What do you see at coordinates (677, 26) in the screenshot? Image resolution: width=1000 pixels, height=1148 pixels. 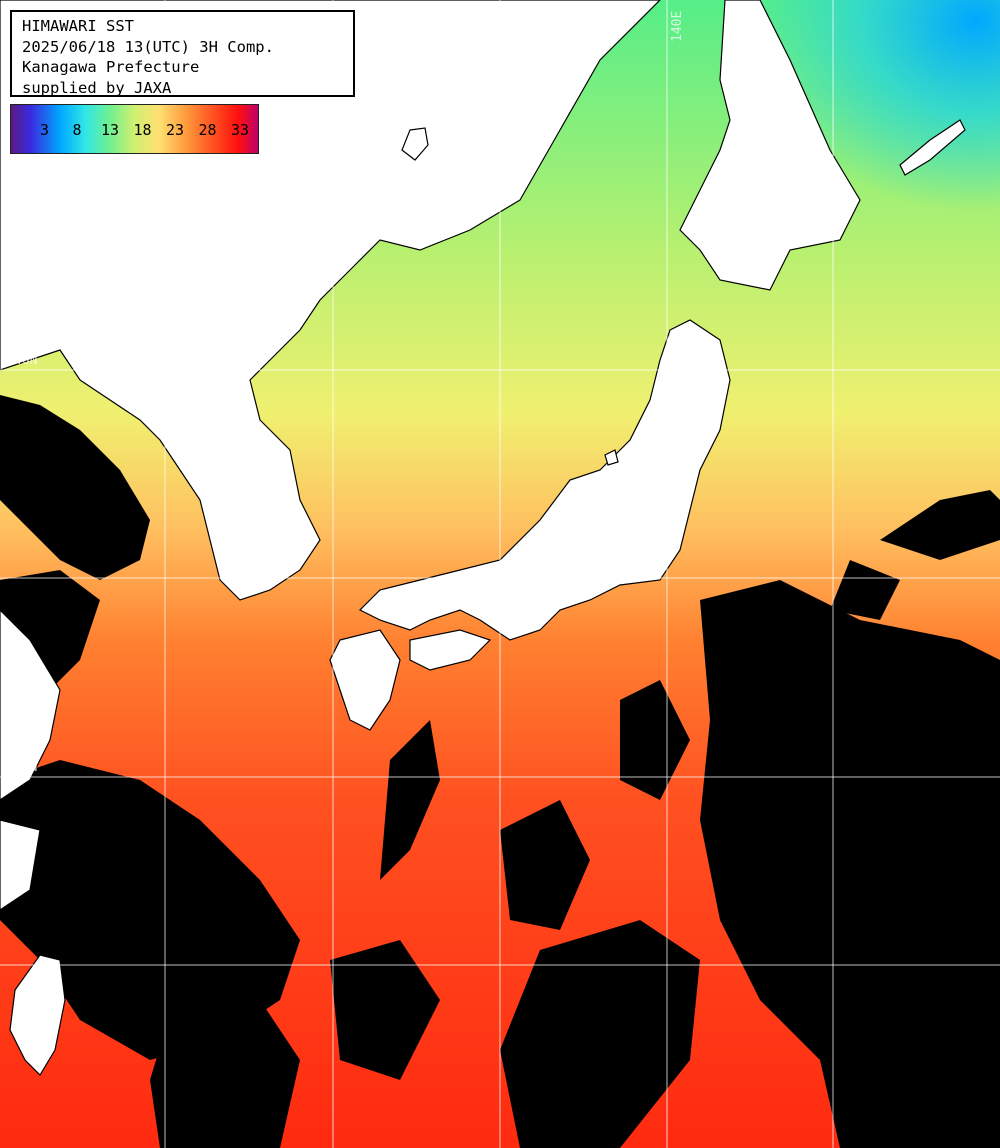 I see `grid-label-140e: 140E` at bounding box center [677, 26].